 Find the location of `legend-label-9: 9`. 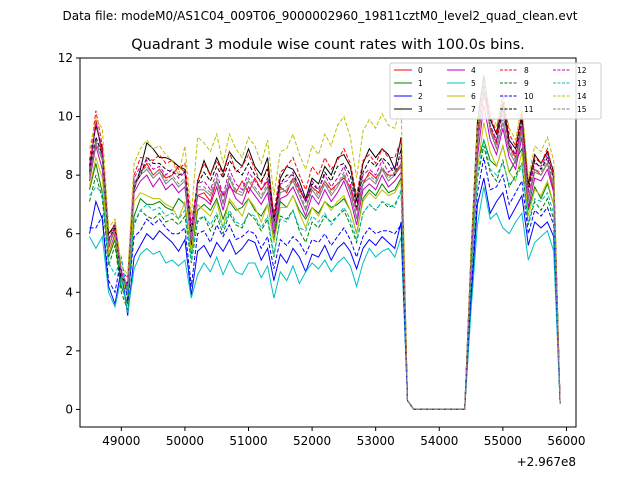

legend-label-9: 9 is located at coordinates (526, 83).